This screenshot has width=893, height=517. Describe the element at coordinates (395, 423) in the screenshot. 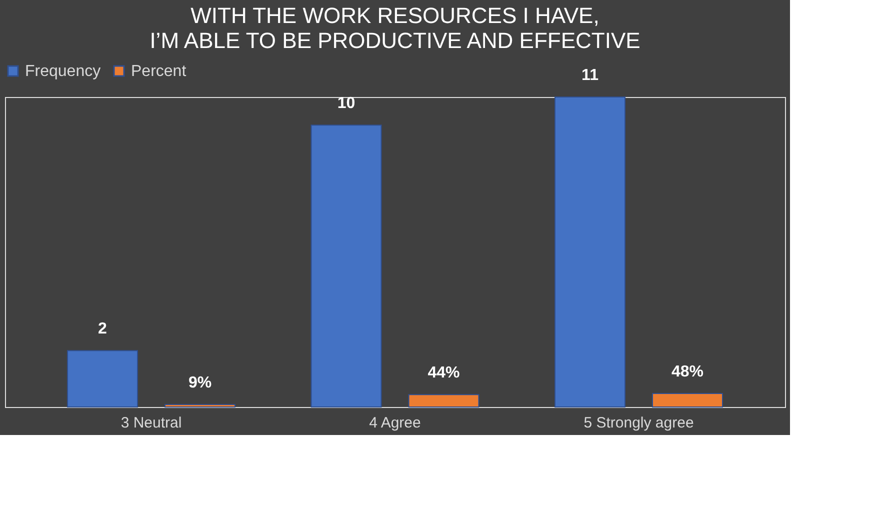

I see `x-tick-label: 4 Agree` at that location.